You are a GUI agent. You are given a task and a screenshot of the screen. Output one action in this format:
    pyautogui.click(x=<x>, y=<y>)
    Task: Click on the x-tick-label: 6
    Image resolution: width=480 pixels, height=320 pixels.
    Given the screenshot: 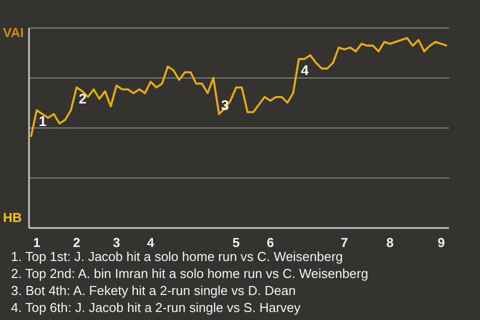 What is the action you would take?
    pyautogui.click(x=270, y=242)
    